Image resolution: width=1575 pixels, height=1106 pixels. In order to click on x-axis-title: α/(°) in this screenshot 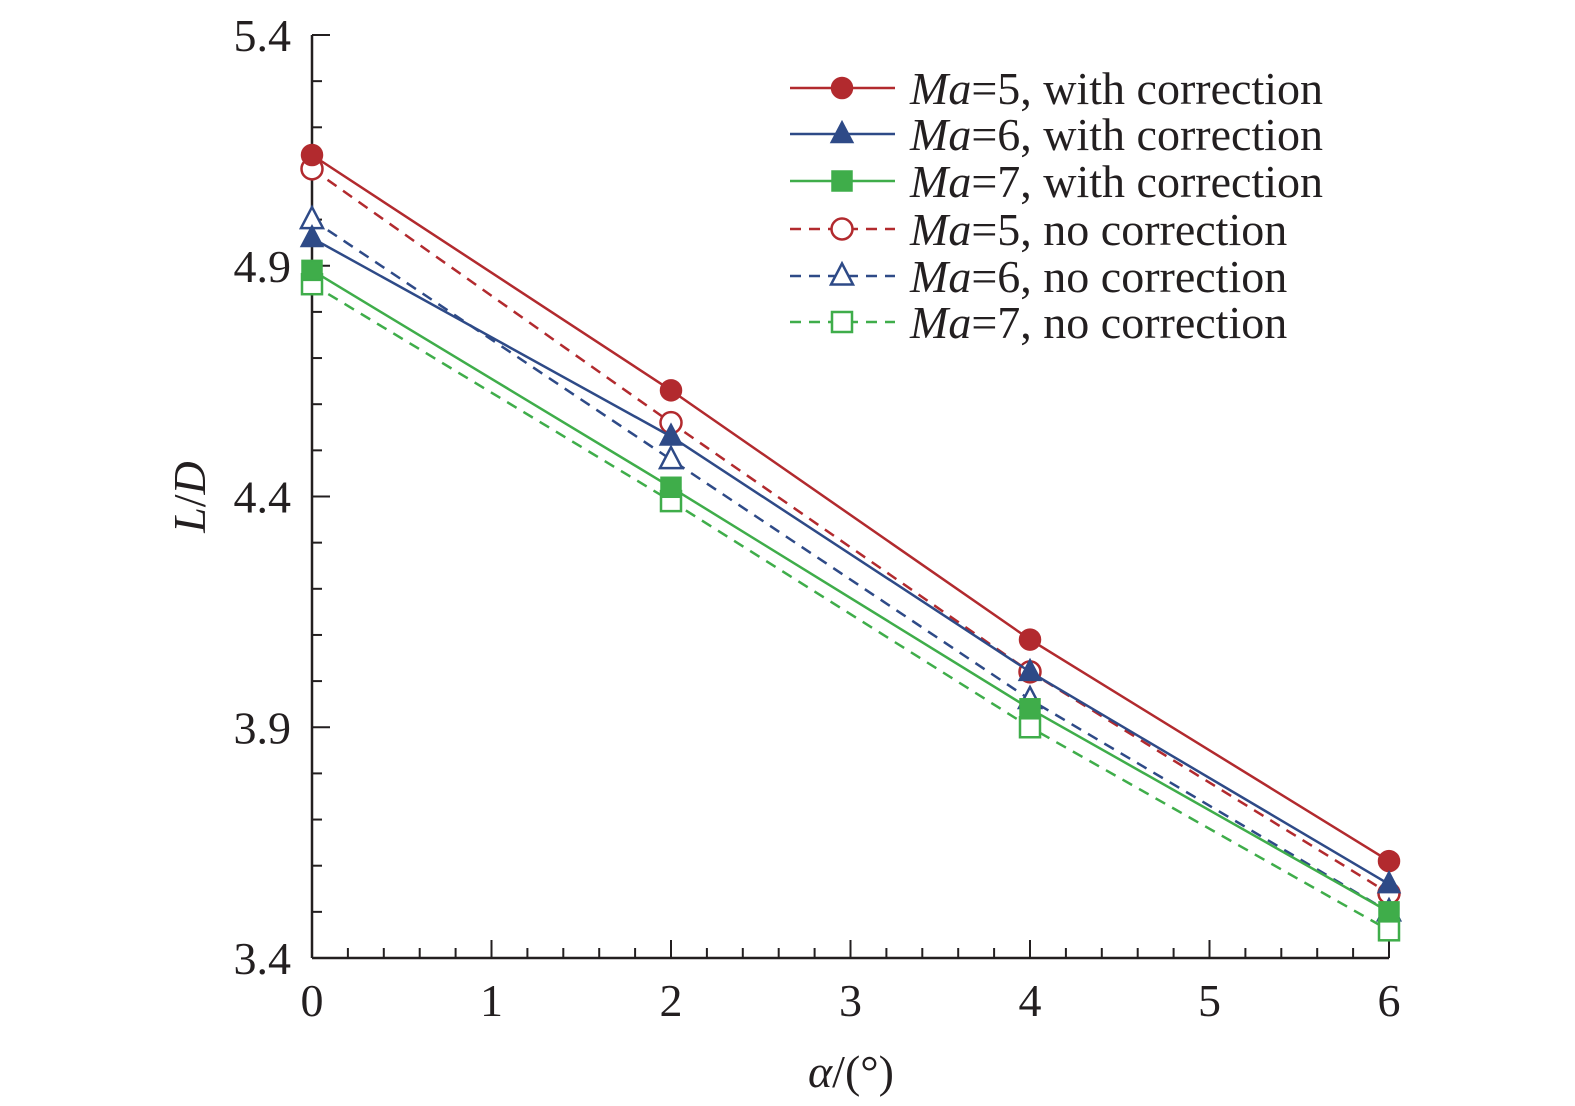, I will do `click(851, 1071)`.